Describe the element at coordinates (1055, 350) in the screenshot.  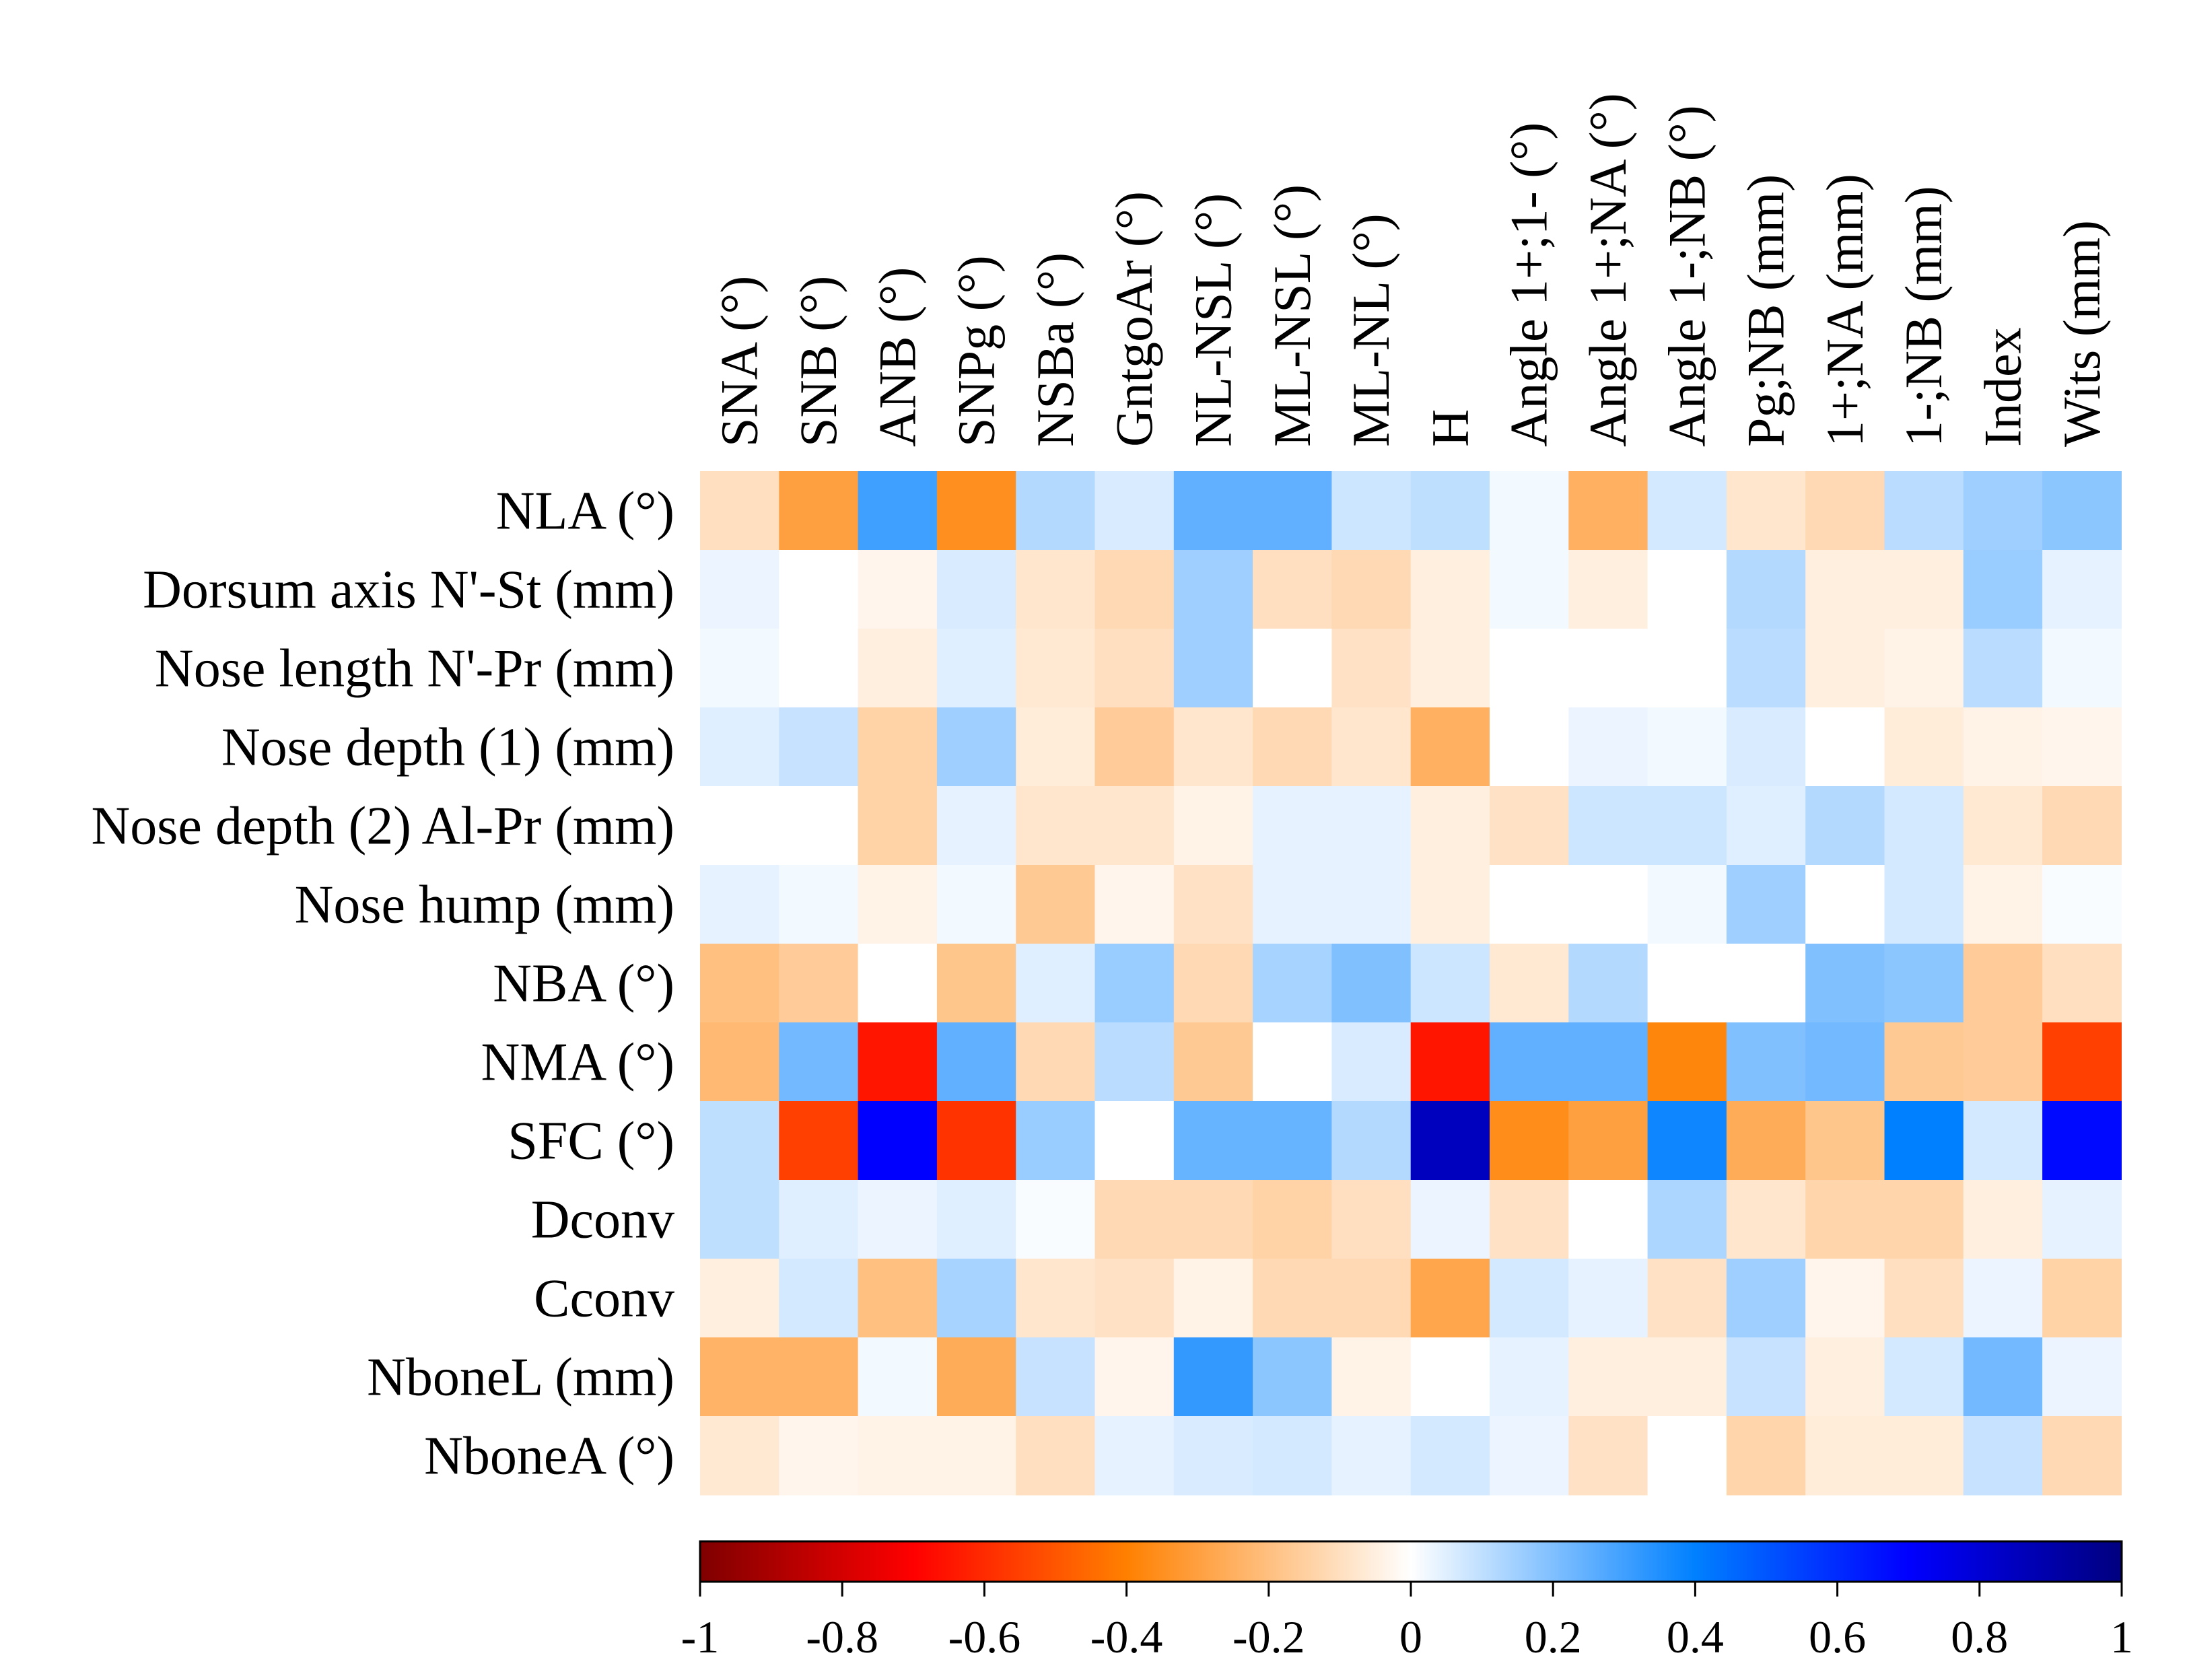
I see `column-label: NSBa (°)` at that location.